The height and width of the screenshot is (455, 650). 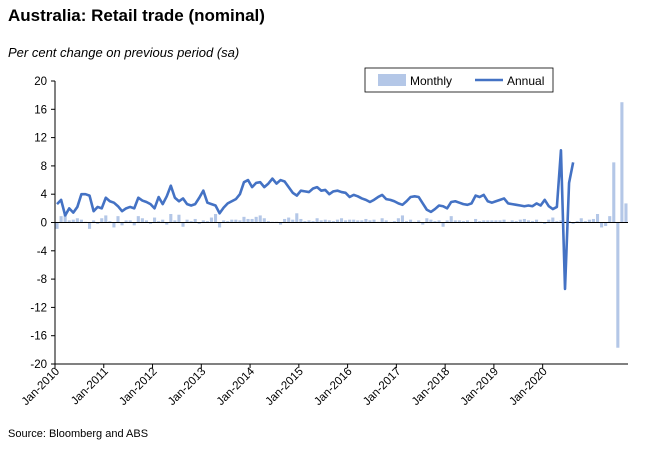 I want to click on x-tick-label: Jan-2015, so click(x=285, y=387).